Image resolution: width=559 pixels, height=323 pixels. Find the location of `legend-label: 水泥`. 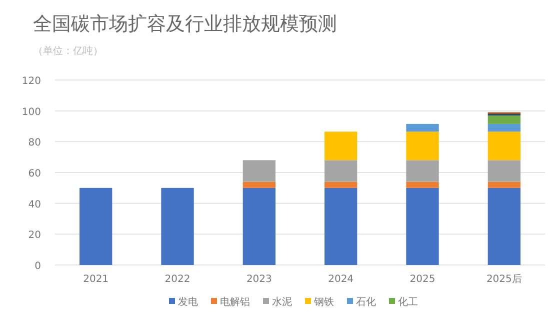

legend-label: 水泥 is located at coordinates (282, 302).